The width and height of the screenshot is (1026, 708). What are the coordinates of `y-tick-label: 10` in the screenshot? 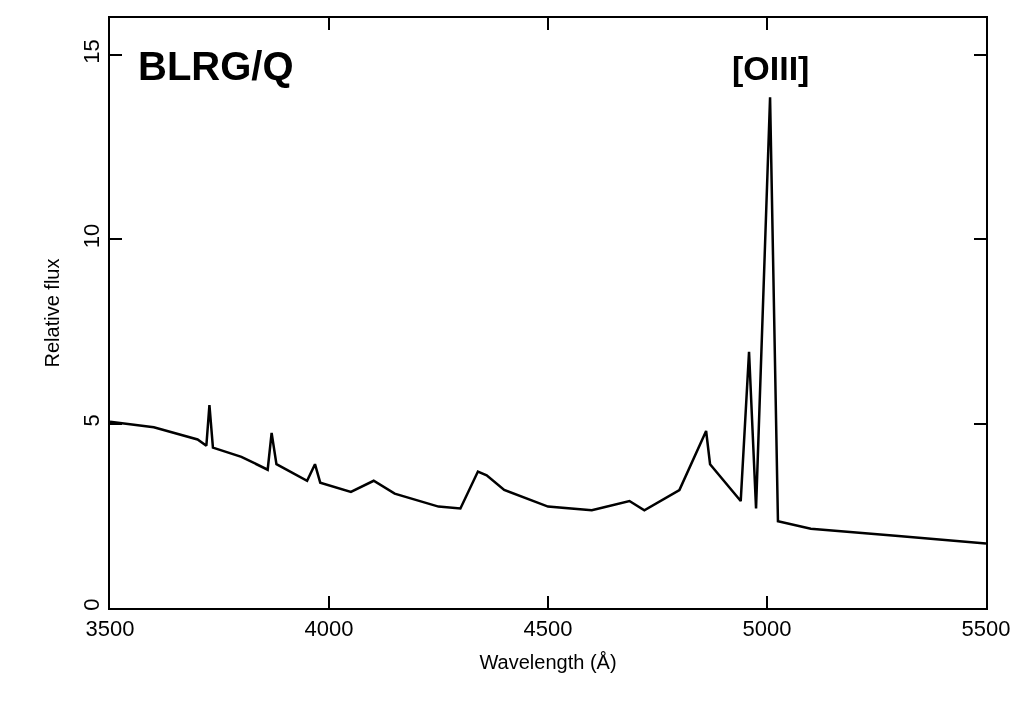 It's located at (92, 236).